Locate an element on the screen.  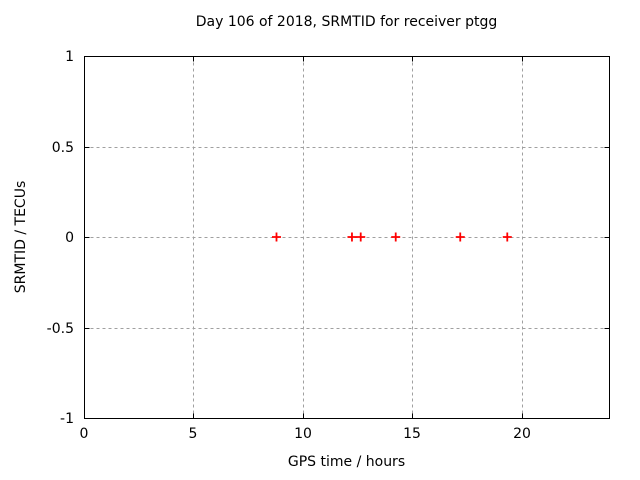
y-tick-label: 0.5 is located at coordinates (63, 148).